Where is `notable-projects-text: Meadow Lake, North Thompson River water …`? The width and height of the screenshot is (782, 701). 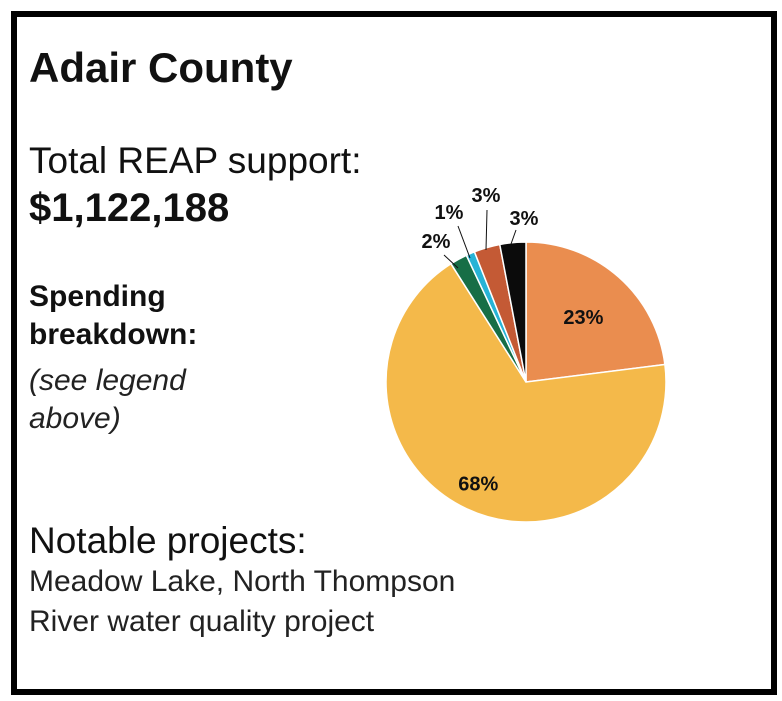 notable-projects-text: Meadow Lake, North Thompson River water … is located at coordinates (242, 602).